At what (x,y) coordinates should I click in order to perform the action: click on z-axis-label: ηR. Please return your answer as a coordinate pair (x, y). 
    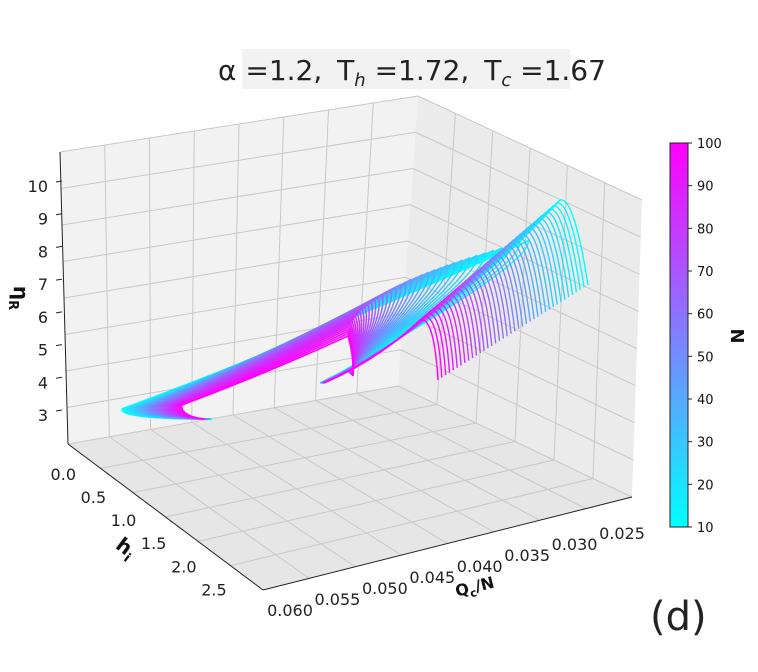
    Looking at the image, I should click on (19, 298).